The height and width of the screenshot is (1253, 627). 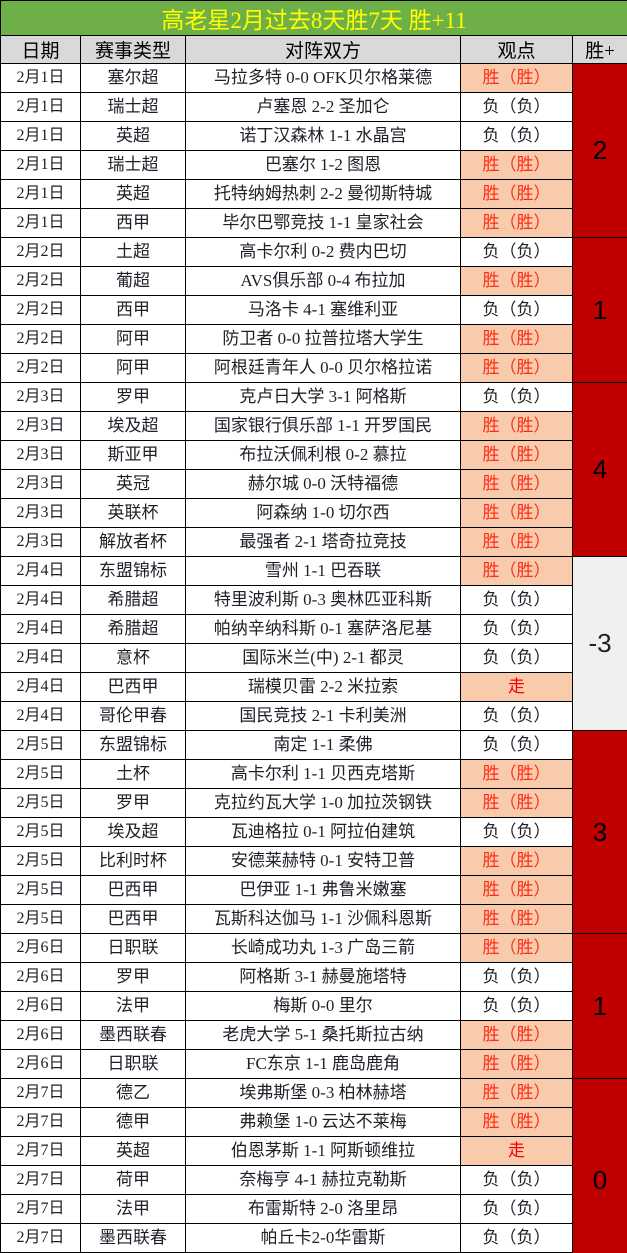 I want to click on cell-league: 法甲, so click(x=133, y=1006).